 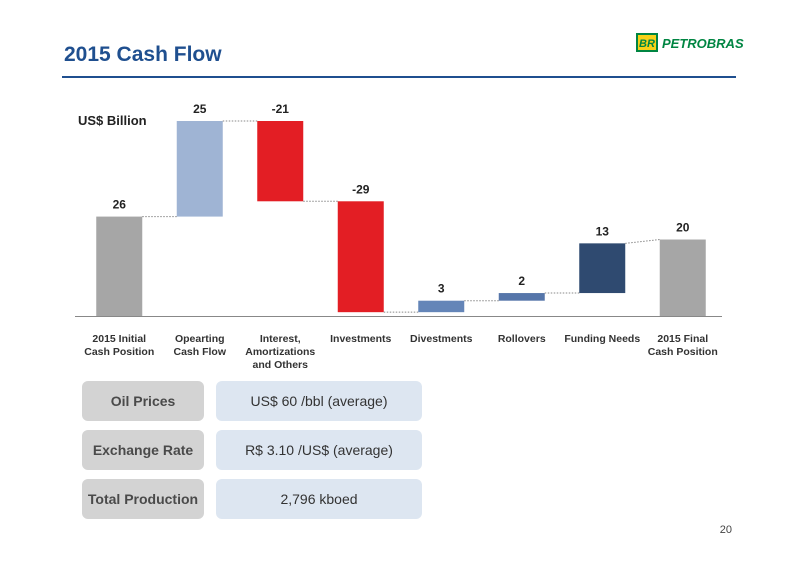 What do you see at coordinates (112, 120) in the screenshot?
I see `unit-label: US$ Billion` at bounding box center [112, 120].